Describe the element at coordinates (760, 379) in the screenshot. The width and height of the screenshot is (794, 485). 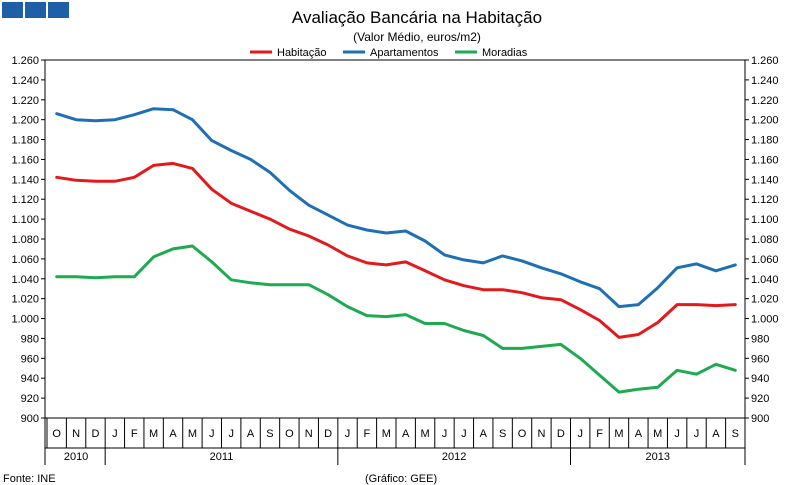
I see `y-tick-label-right: 940` at that location.